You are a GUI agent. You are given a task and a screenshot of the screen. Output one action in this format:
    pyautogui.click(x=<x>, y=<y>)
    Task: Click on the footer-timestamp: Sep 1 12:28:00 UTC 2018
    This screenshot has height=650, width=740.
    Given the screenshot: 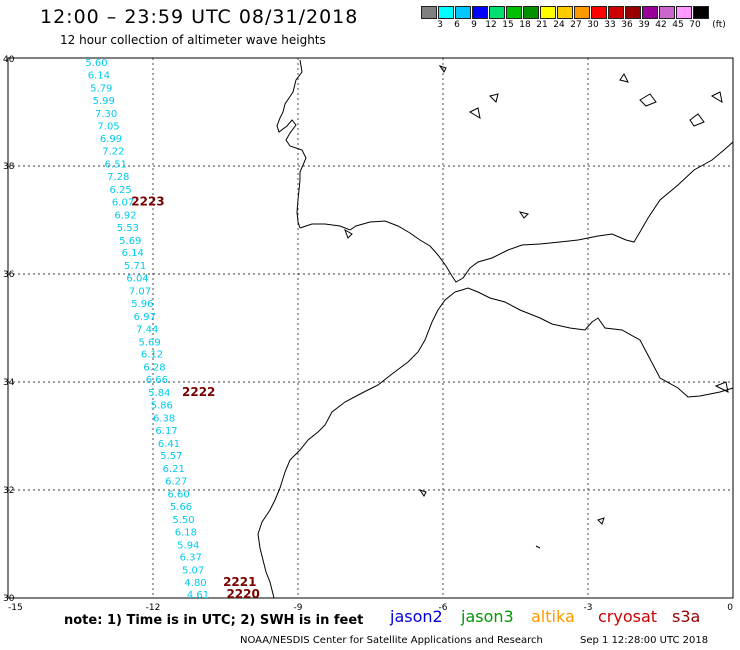 What is the action you would take?
    pyautogui.click(x=644, y=640)
    